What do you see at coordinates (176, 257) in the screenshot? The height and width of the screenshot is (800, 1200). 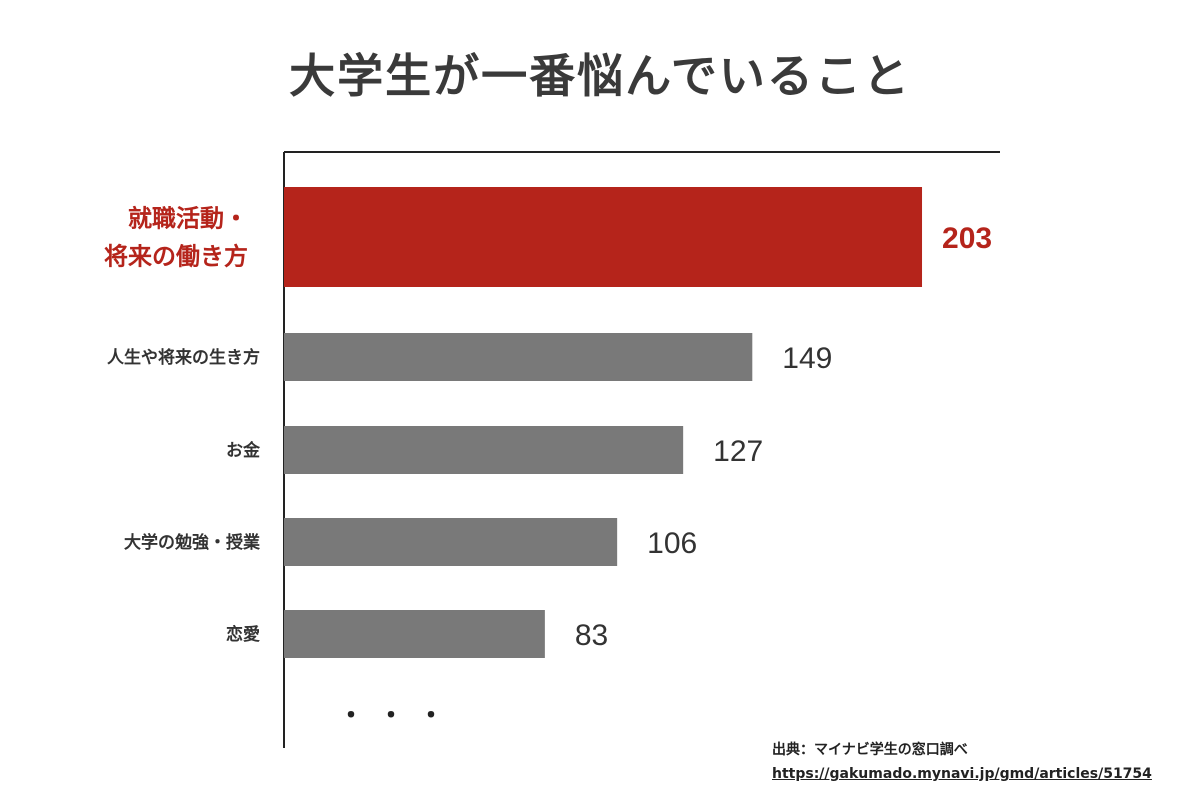 I see `category-label-0-line-1: 将来の働き方` at bounding box center [176, 257].